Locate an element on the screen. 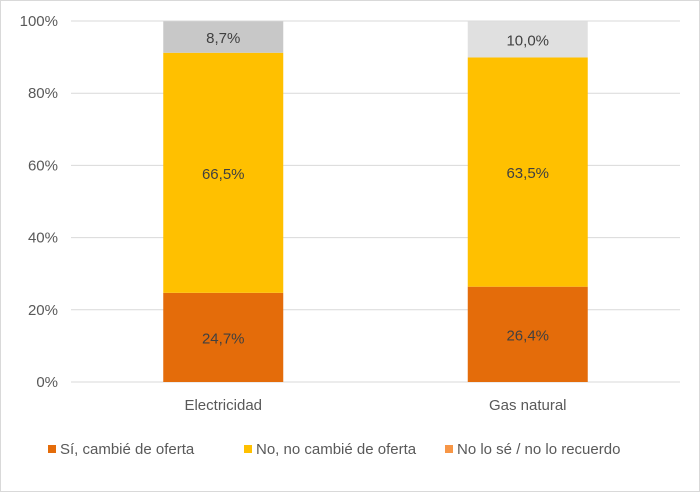 The height and width of the screenshot is (496, 700). bar-value-label: 26,4% is located at coordinates (527, 335).